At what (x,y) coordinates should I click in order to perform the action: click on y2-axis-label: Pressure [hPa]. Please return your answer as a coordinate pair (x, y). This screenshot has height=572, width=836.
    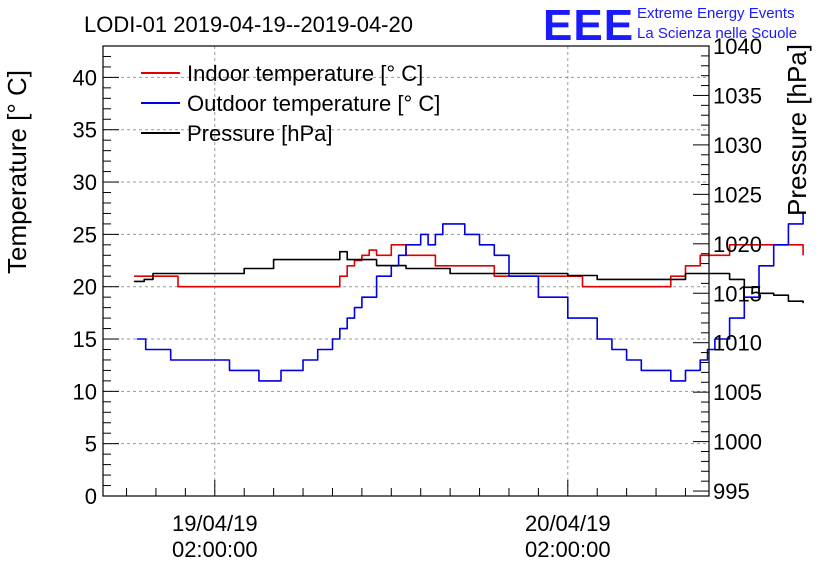
    Looking at the image, I should click on (797, 130).